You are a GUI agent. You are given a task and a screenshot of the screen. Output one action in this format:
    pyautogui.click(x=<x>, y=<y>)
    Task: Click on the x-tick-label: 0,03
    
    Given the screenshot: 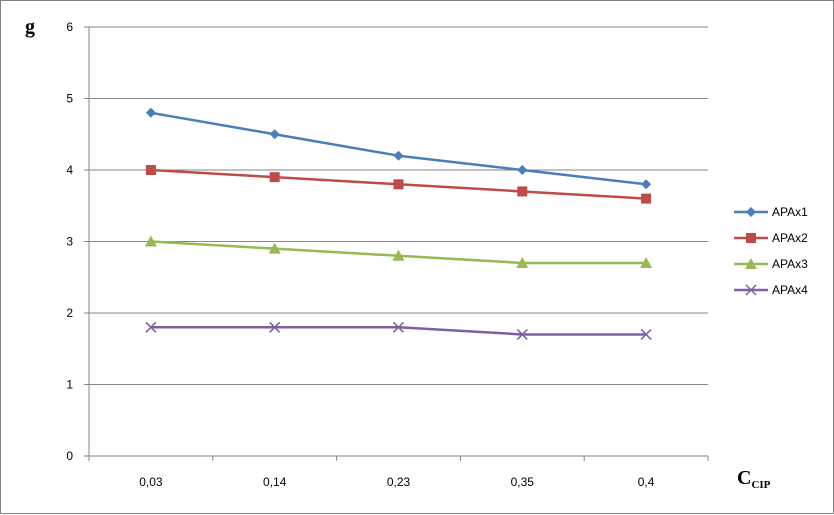 What is the action you would take?
    pyautogui.click(x=151, y=482)
    